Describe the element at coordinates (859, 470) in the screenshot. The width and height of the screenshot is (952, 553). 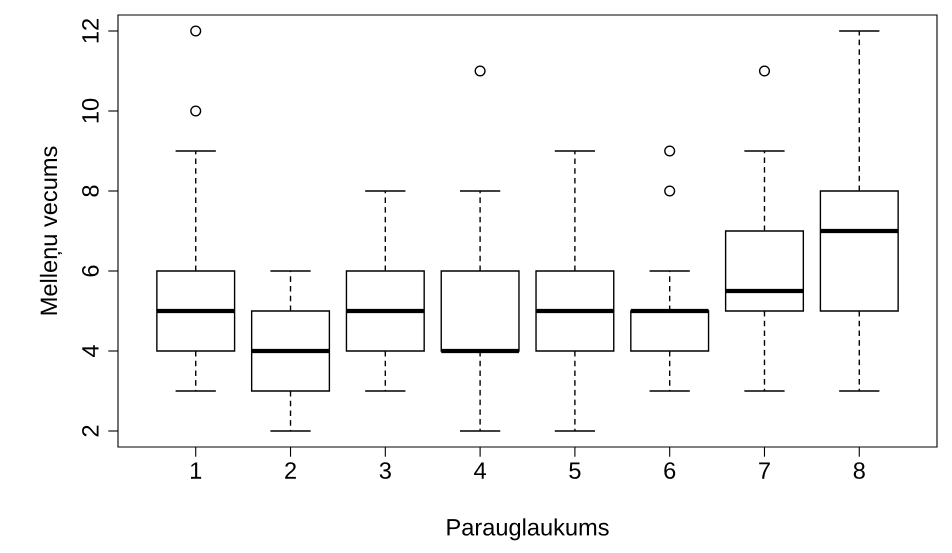
I see `x-tick-label: 8` at that location.